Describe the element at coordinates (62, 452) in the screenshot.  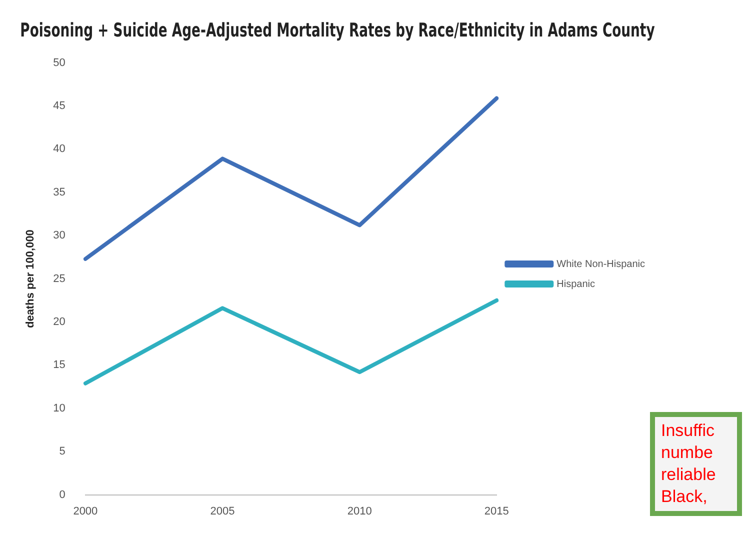
I see `y-tick-label: 5` at that location.